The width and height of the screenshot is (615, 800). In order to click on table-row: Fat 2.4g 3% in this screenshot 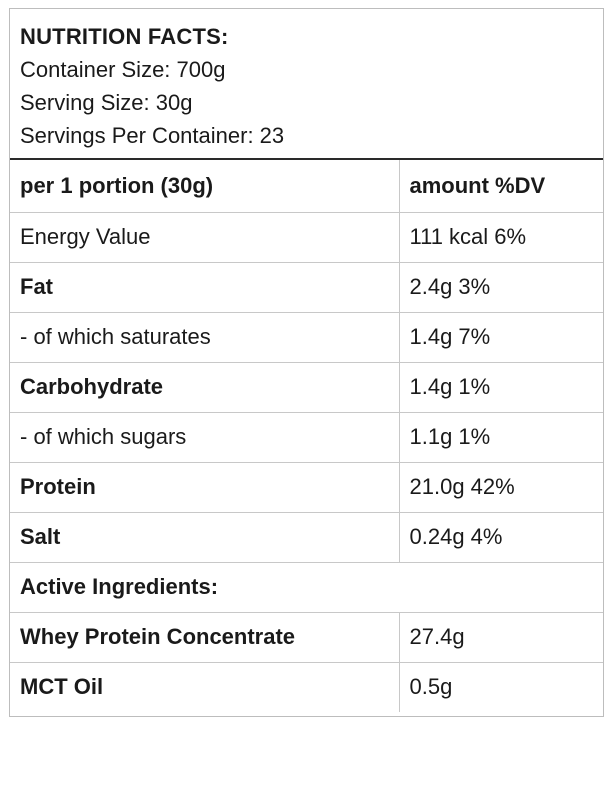, I will do `click(306, 286)`.